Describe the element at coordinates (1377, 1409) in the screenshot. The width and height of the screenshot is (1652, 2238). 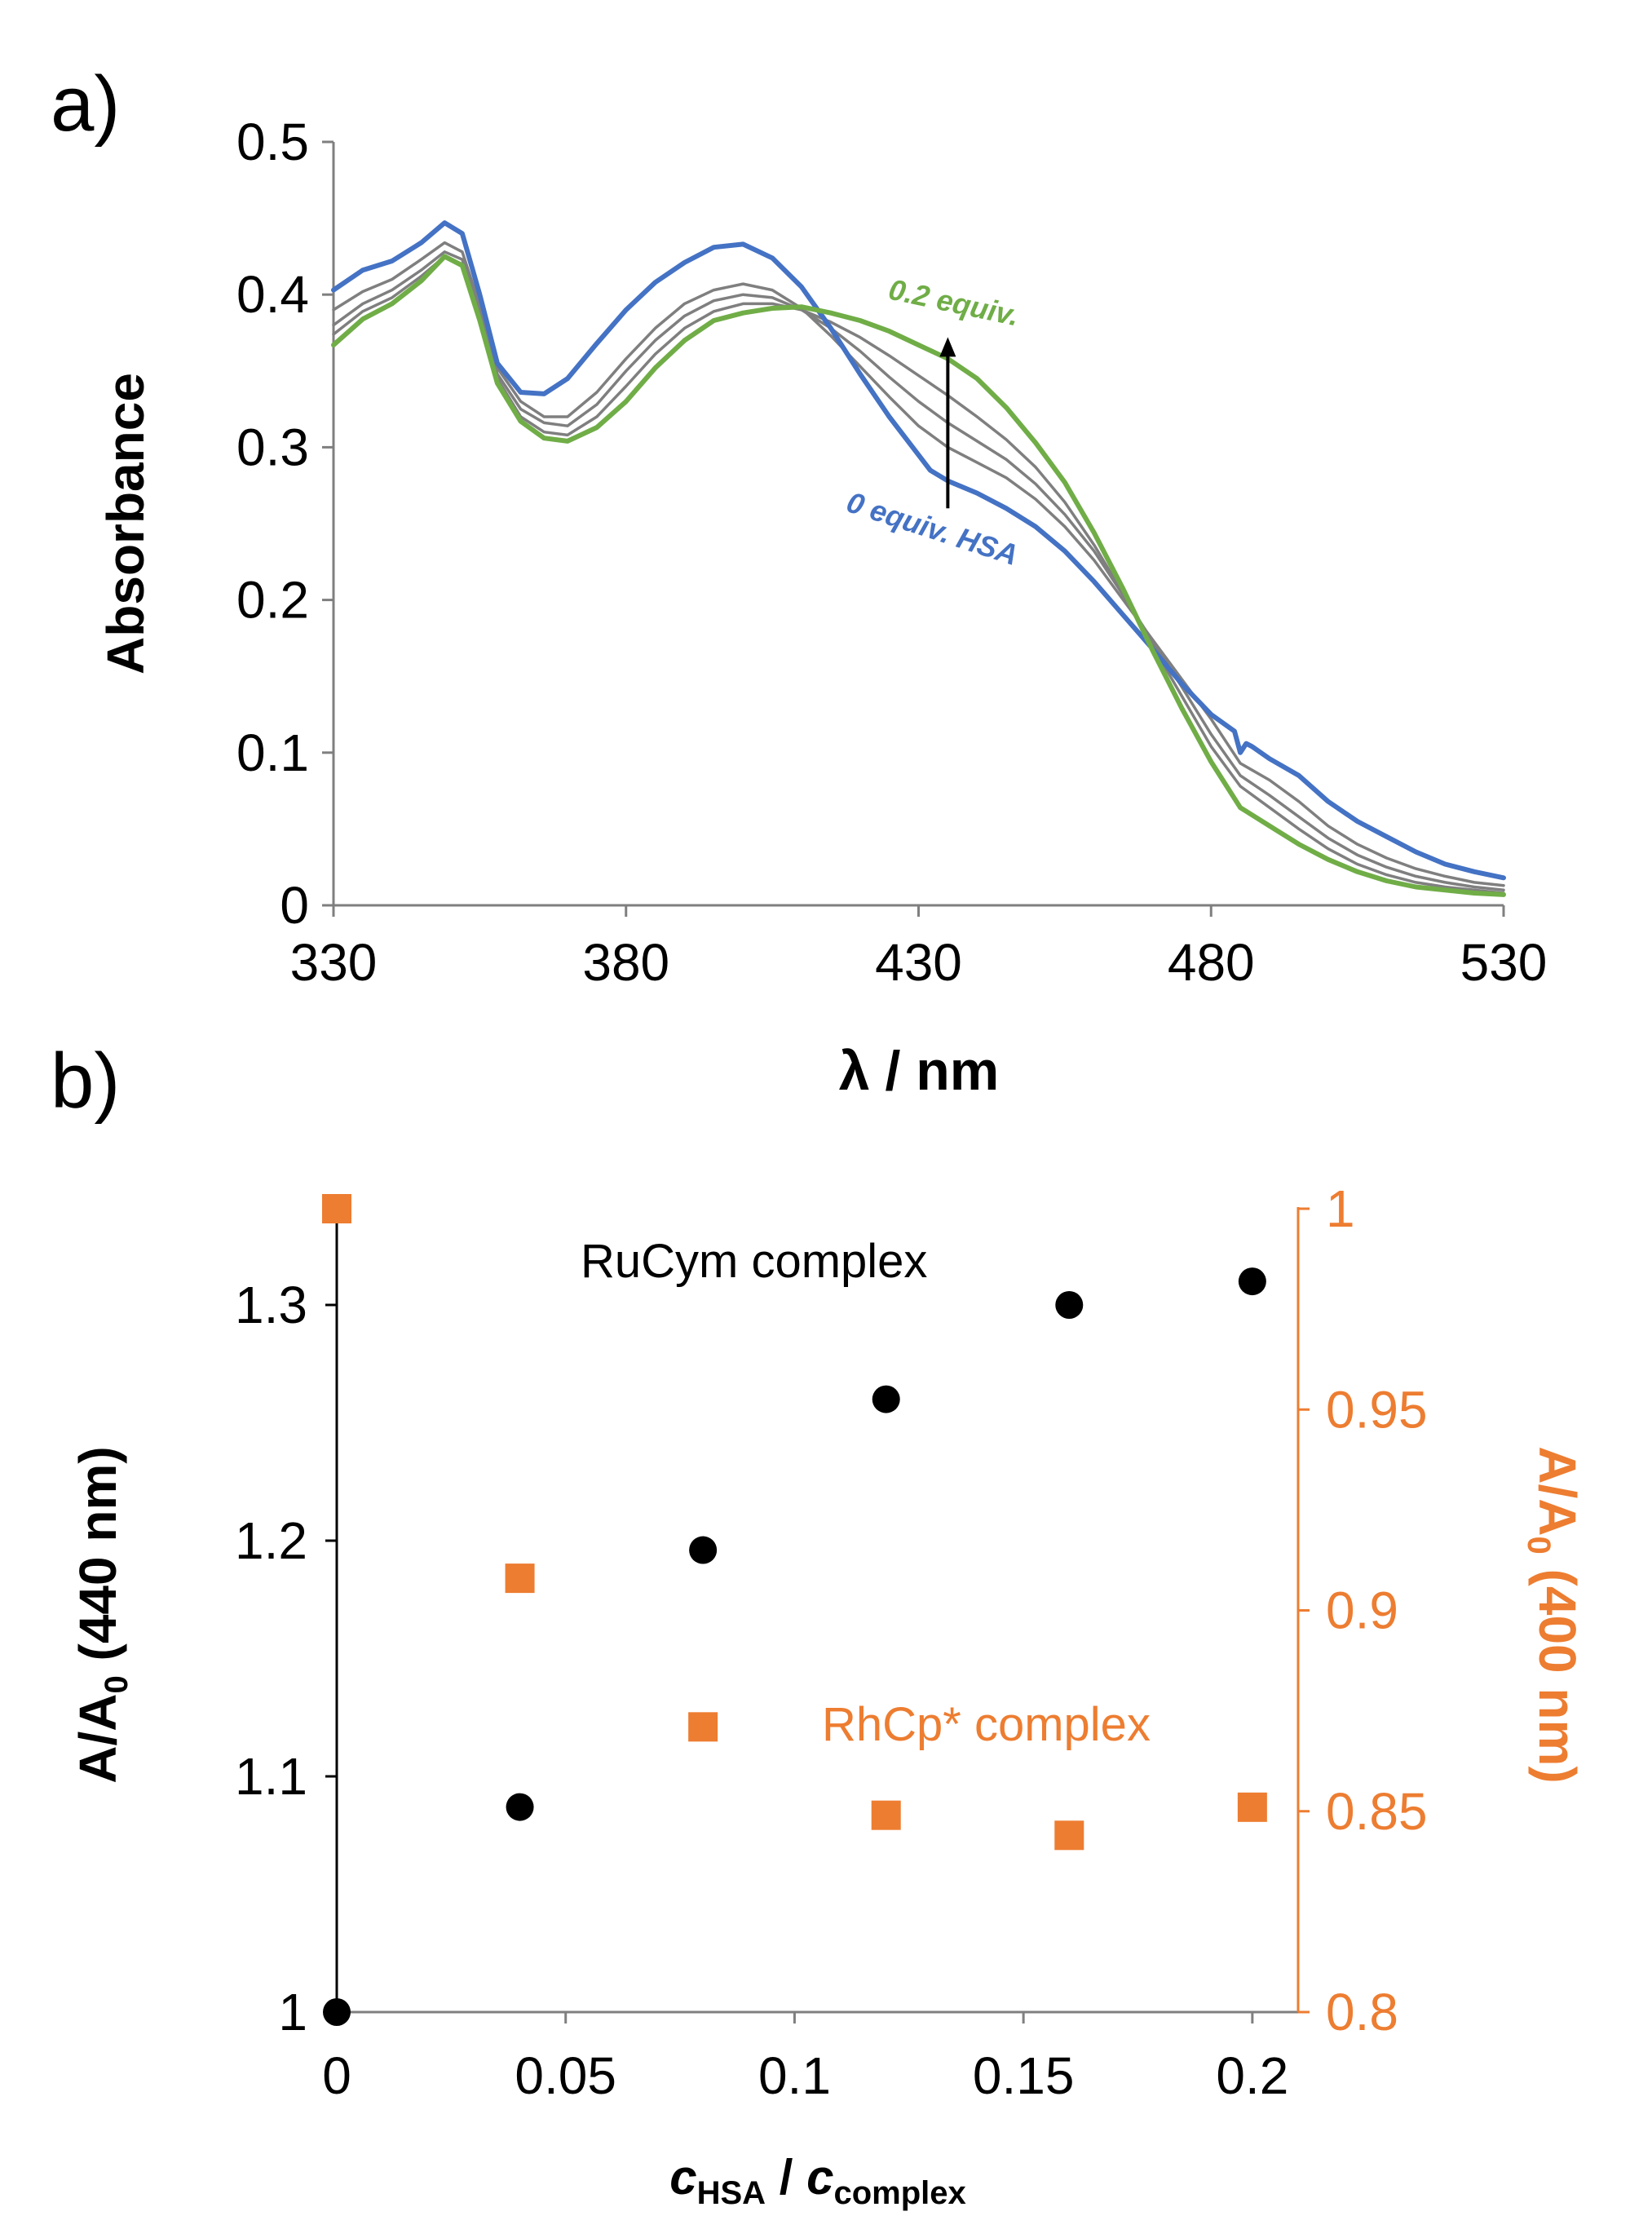
I see `right-y-tick-label: 0.95` at that location.